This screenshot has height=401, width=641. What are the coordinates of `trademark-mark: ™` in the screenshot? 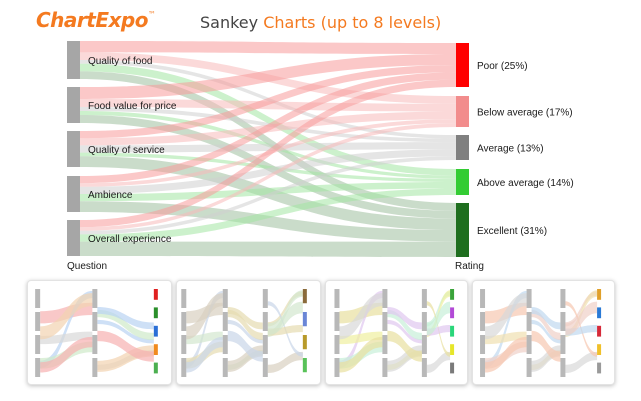 It's located at (151, 14).